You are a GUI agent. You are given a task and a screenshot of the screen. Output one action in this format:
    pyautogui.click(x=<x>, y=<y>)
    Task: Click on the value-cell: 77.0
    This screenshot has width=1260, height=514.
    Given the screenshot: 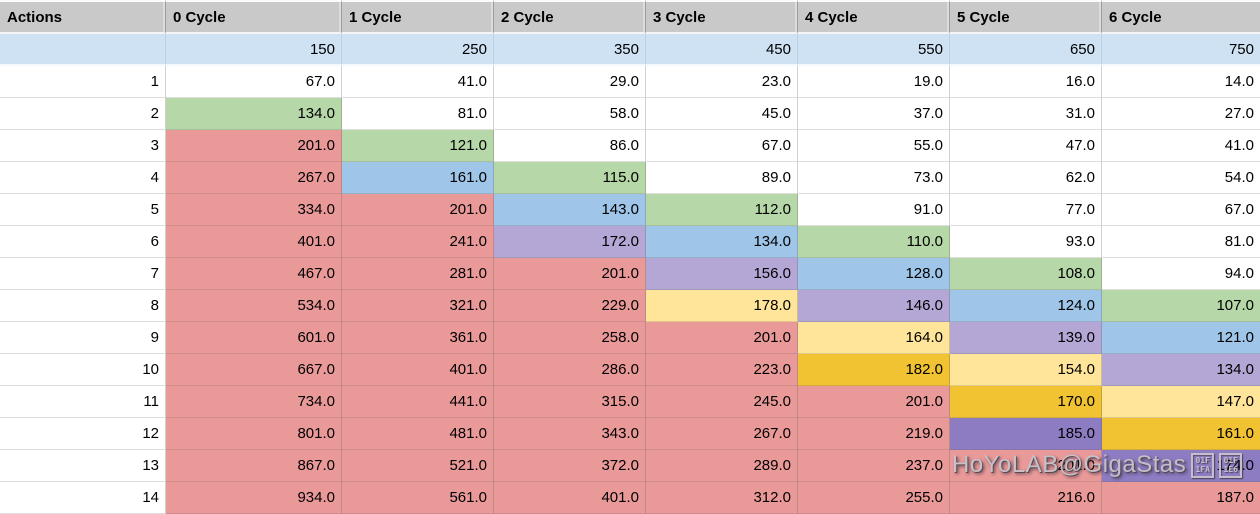 What is the action you would take?
    pyautogui.click(x=1026, y=210)
    